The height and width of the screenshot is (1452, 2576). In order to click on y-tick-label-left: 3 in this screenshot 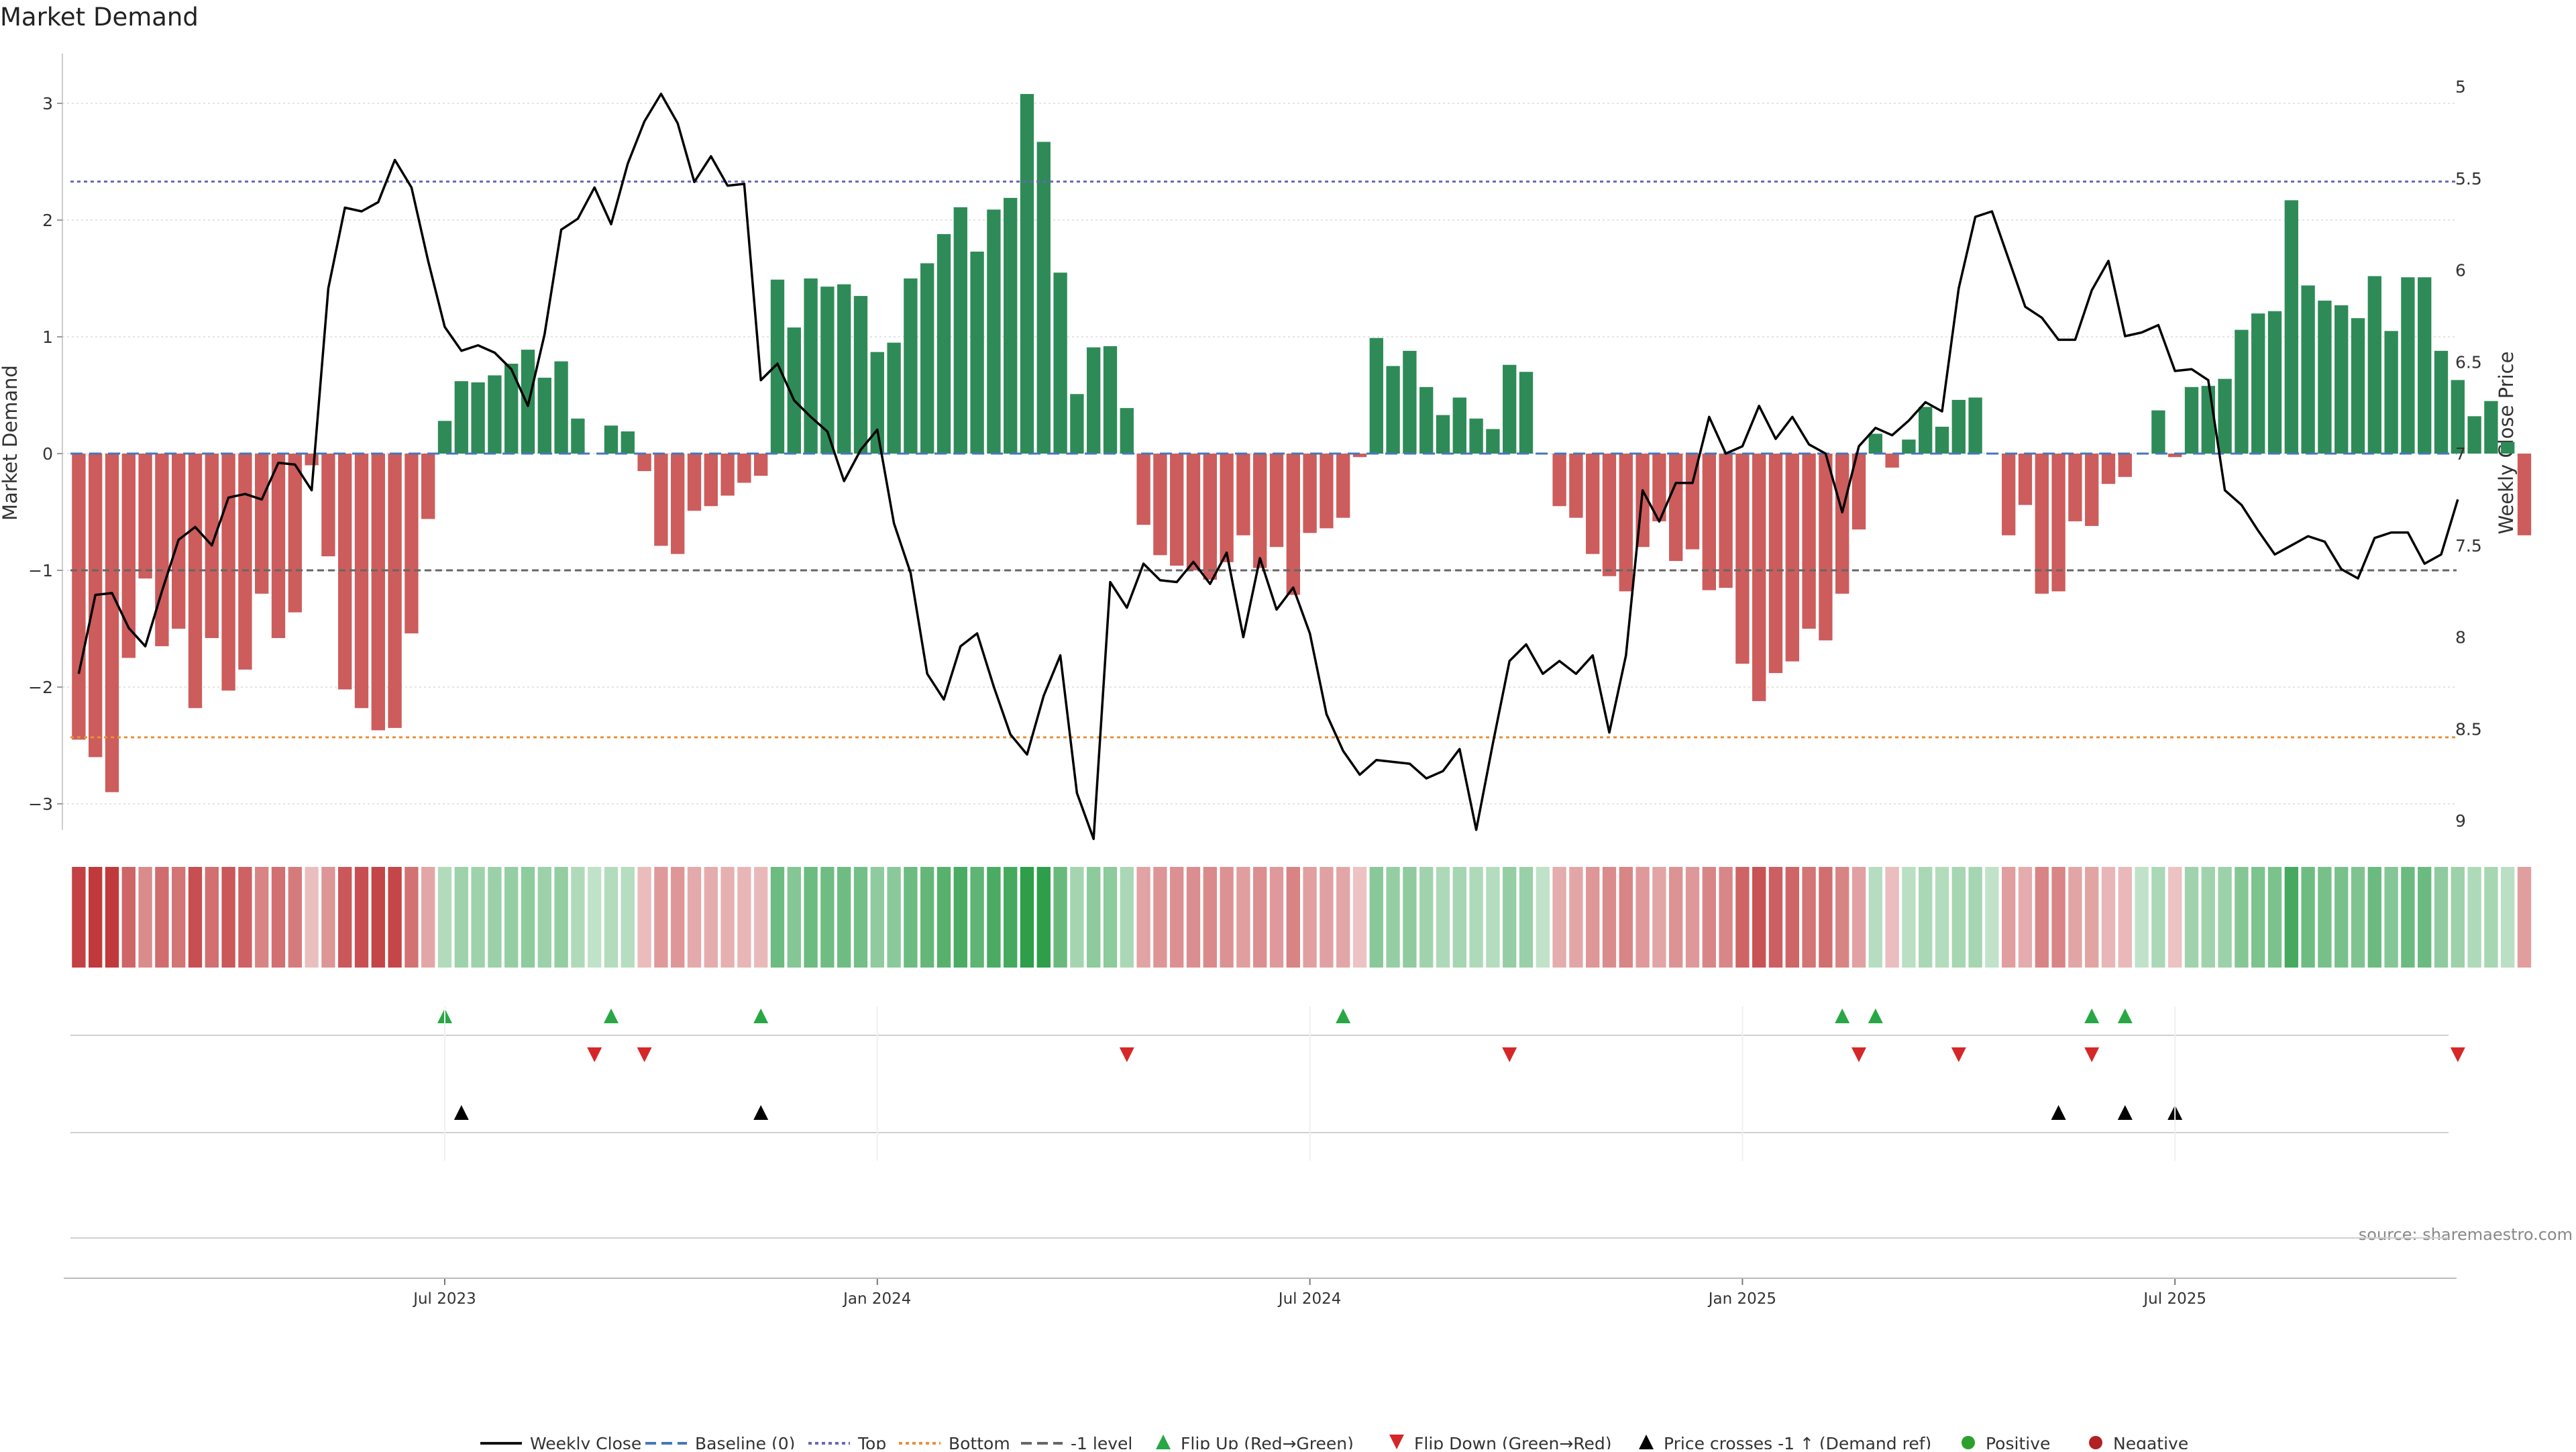, I will do `click(47, 104)`.